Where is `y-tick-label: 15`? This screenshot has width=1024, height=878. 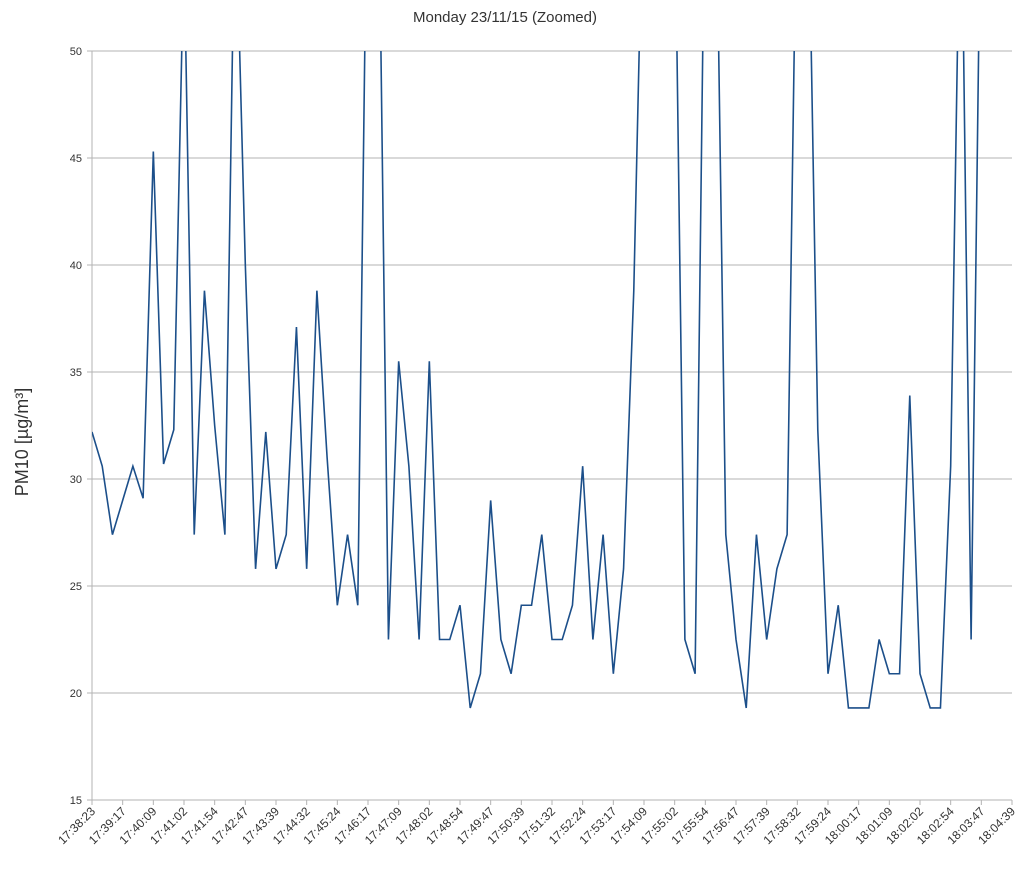
y-tick-label: 15 is located at coordinates (76, 801).